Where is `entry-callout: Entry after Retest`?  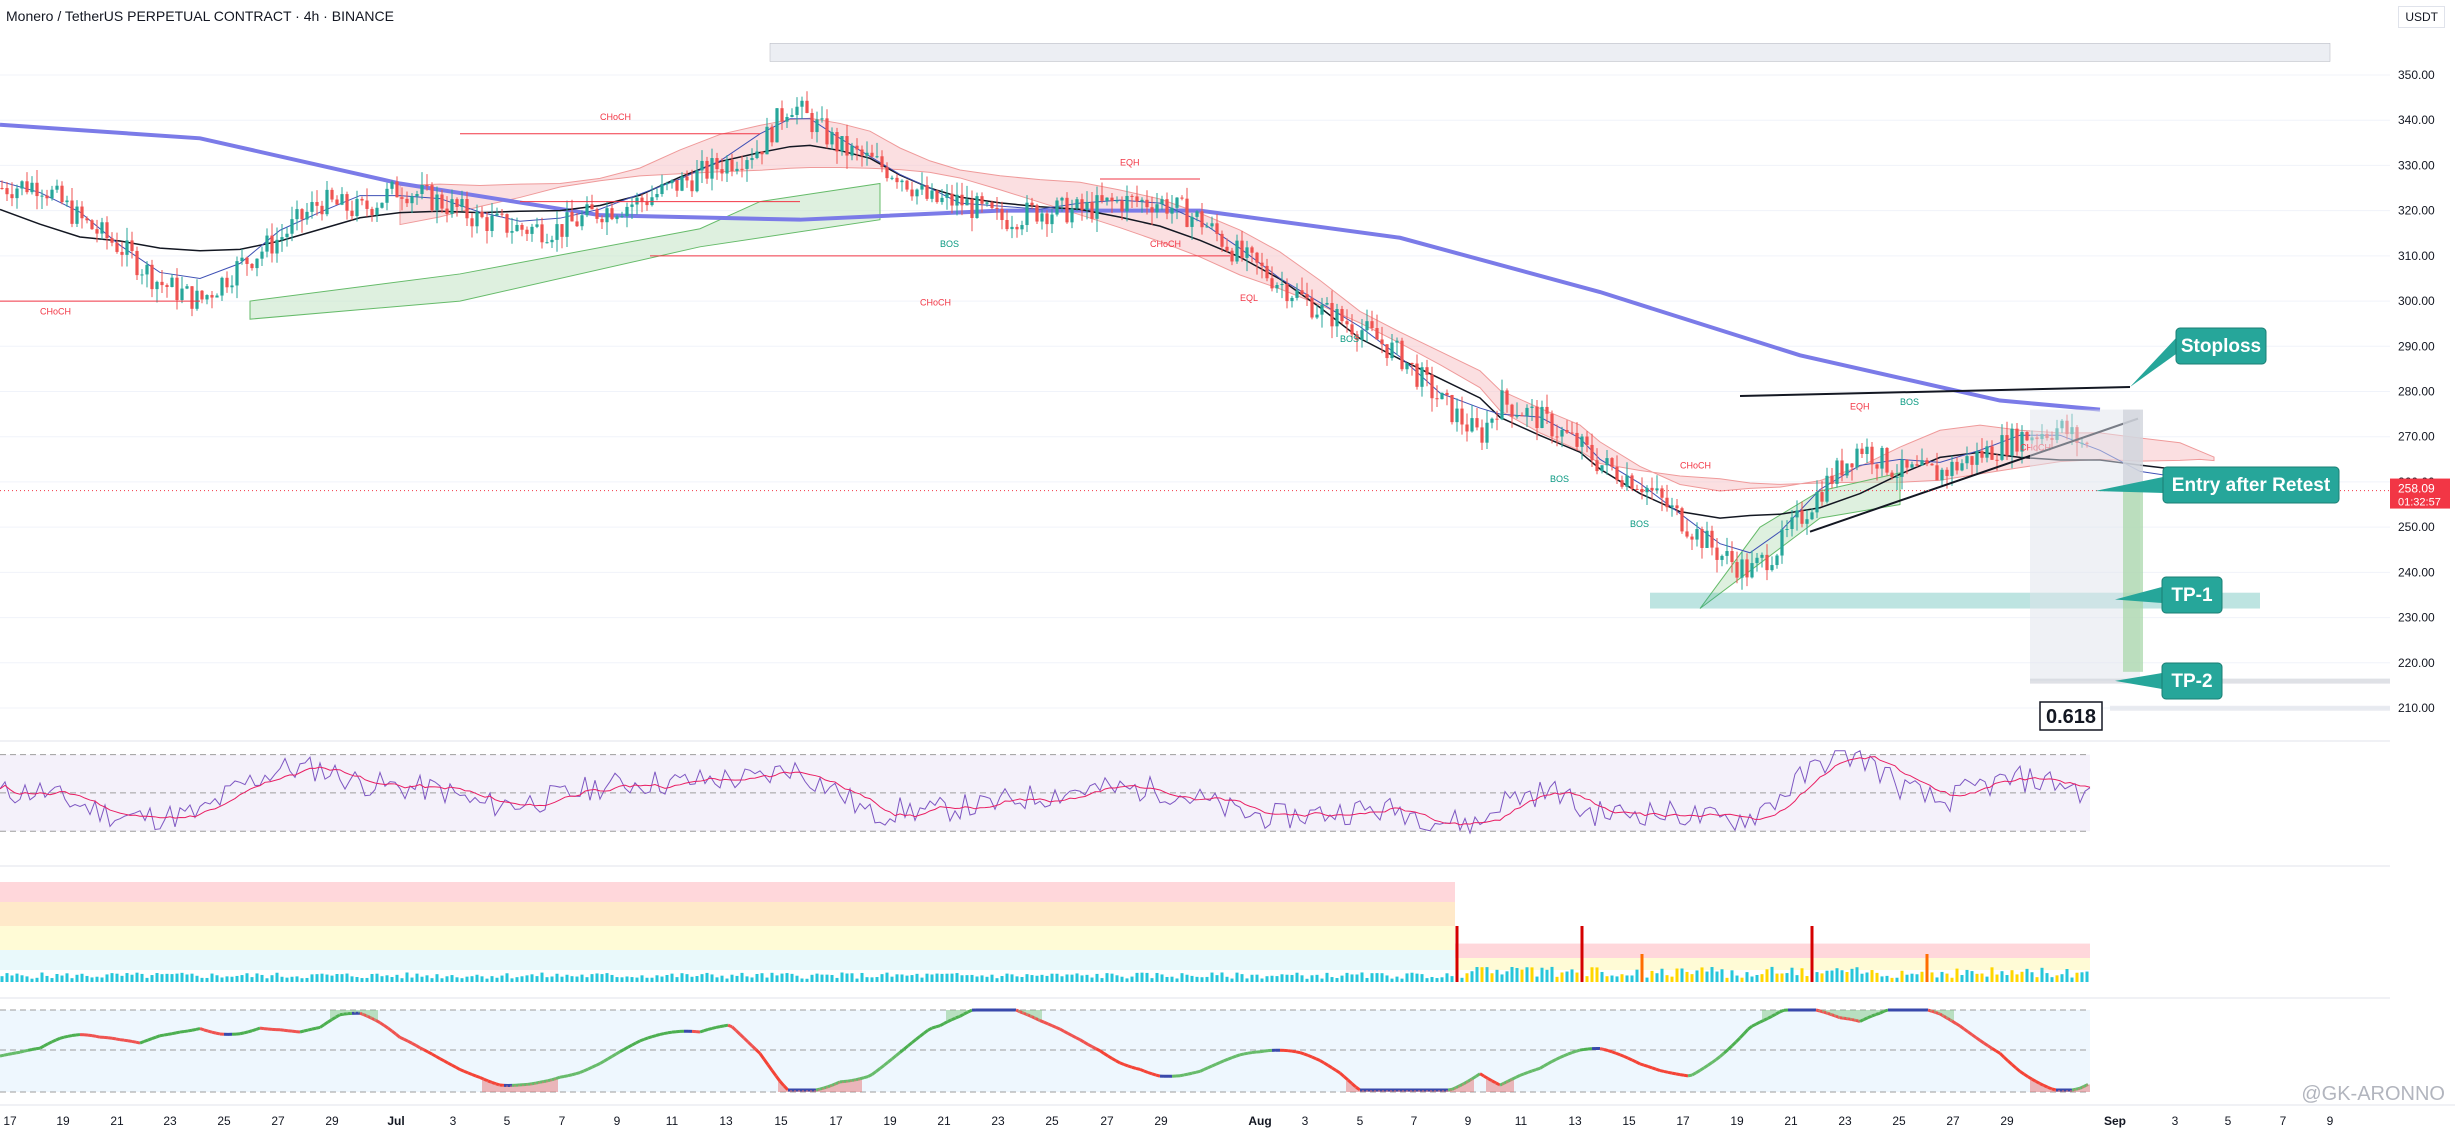 entry-callout: Entry after Retest is located at coordinates (2217, 485).